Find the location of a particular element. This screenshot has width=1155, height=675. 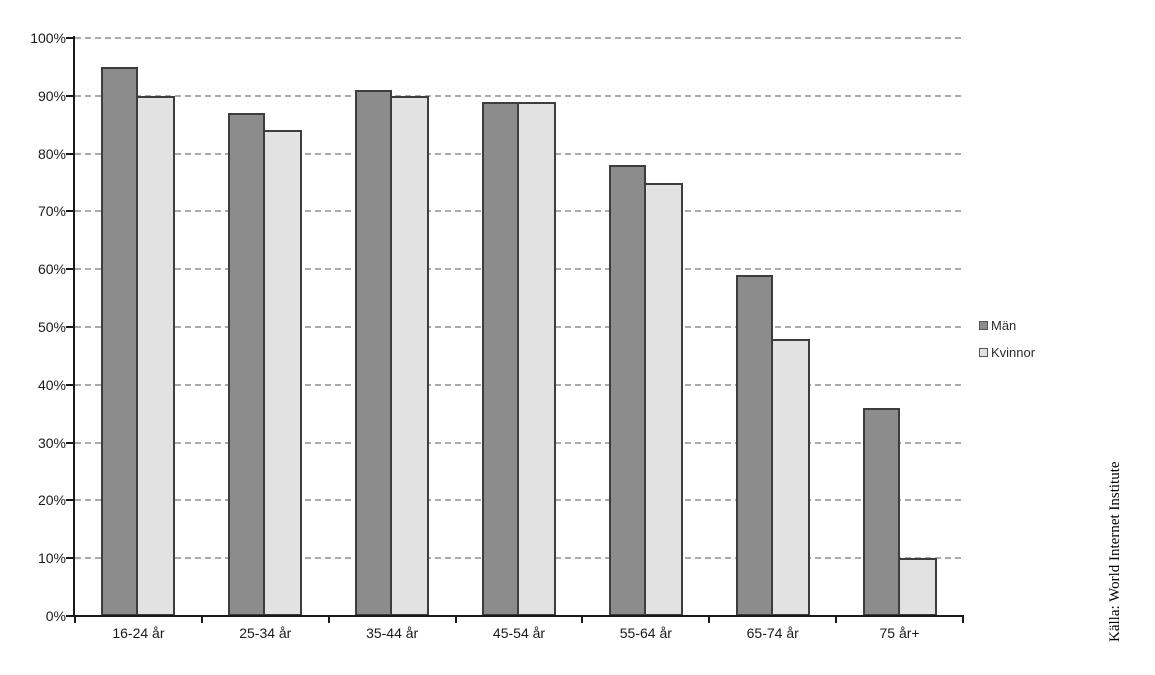

legend-swatch-kvinnor is located at coordinates (983, 352).